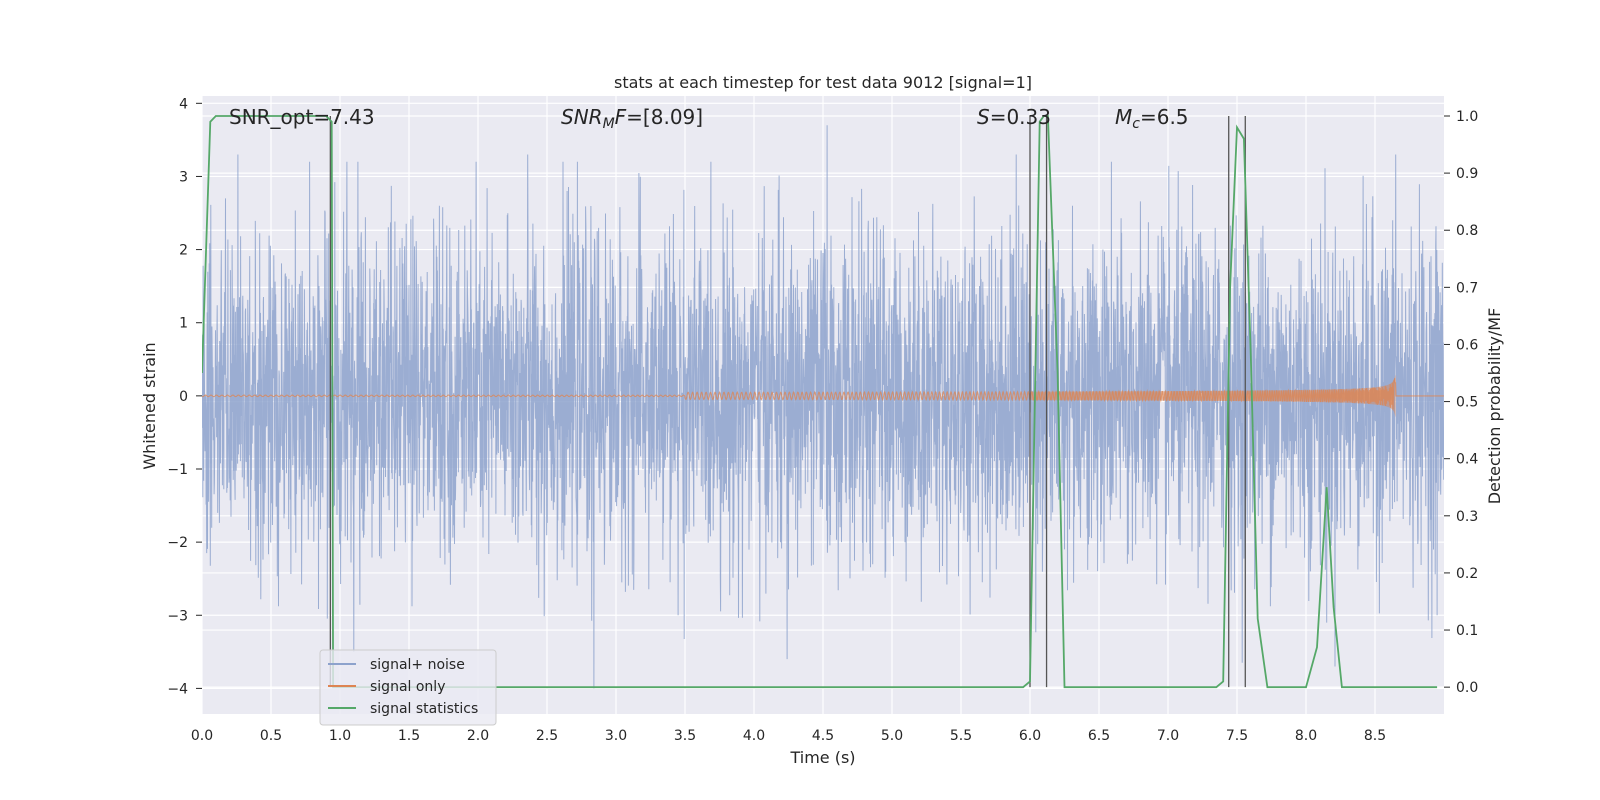 The image size is (1600, 800). Describe the element at coordinates (424, 709) in the screenshot. I see `legend-label-stats: signal statistics` at that location.